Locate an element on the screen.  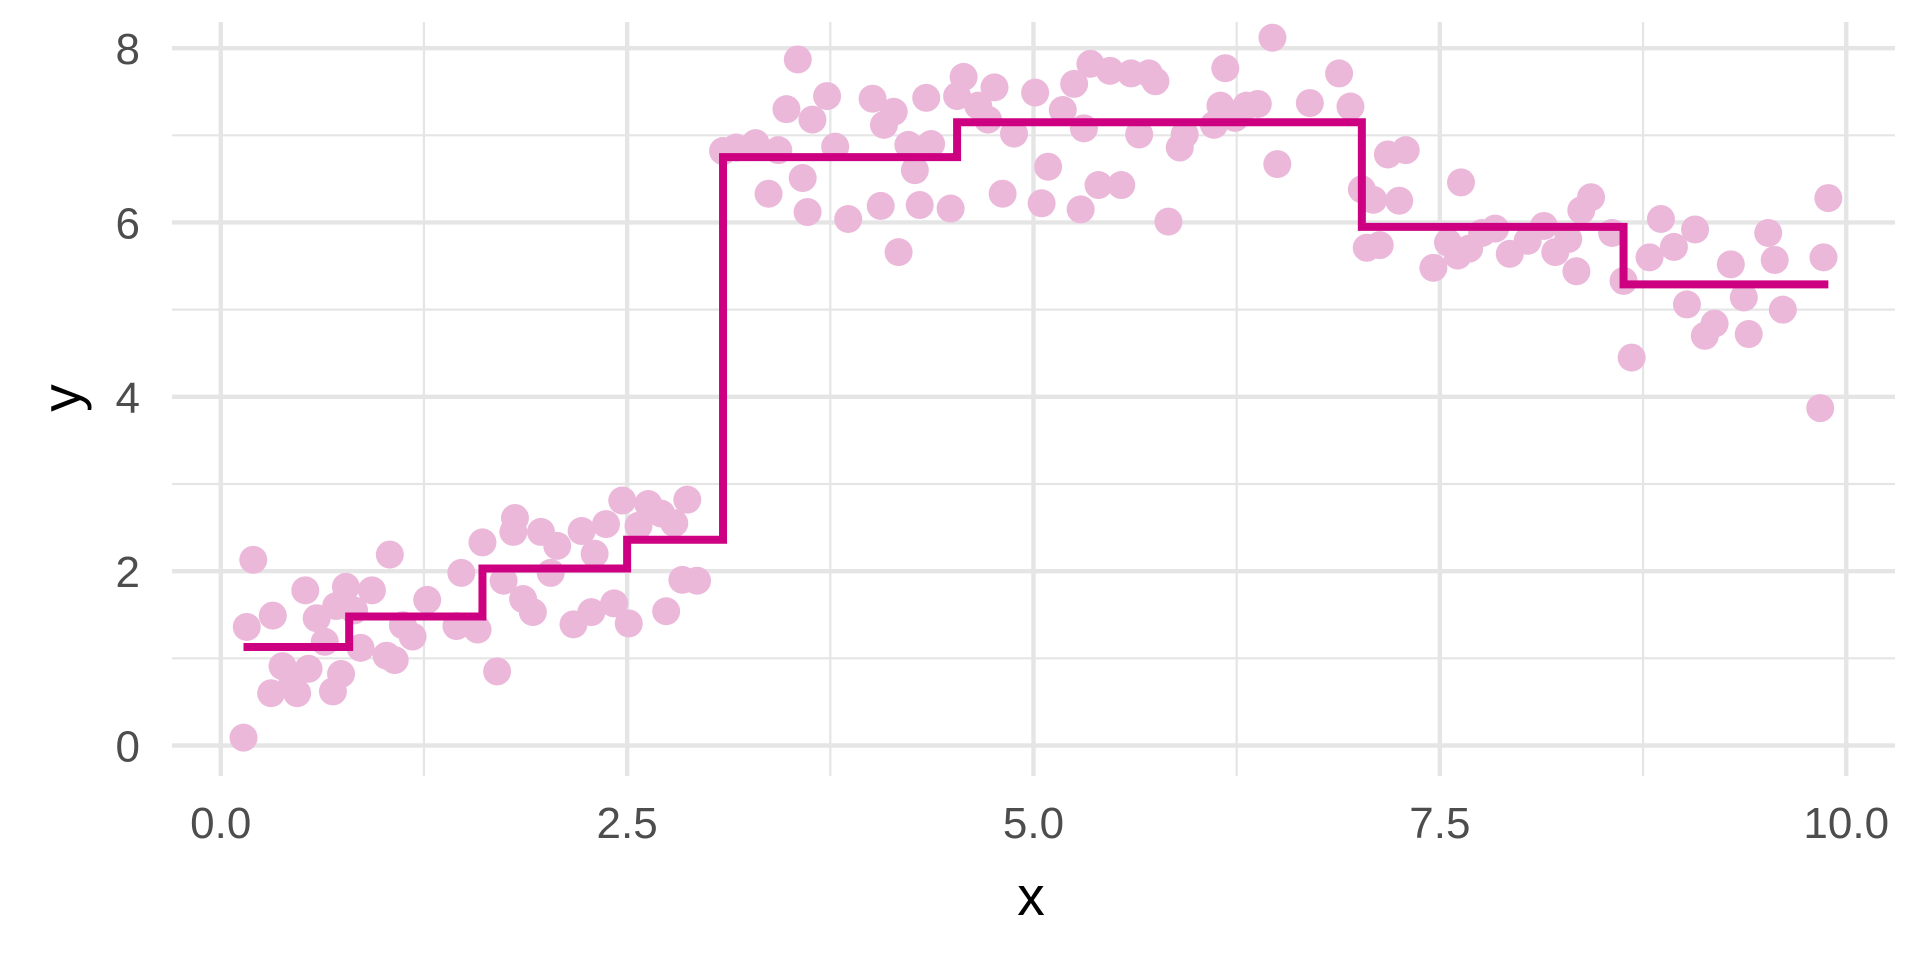
y-tick-label: 0 is located at coordinates (128, 746).